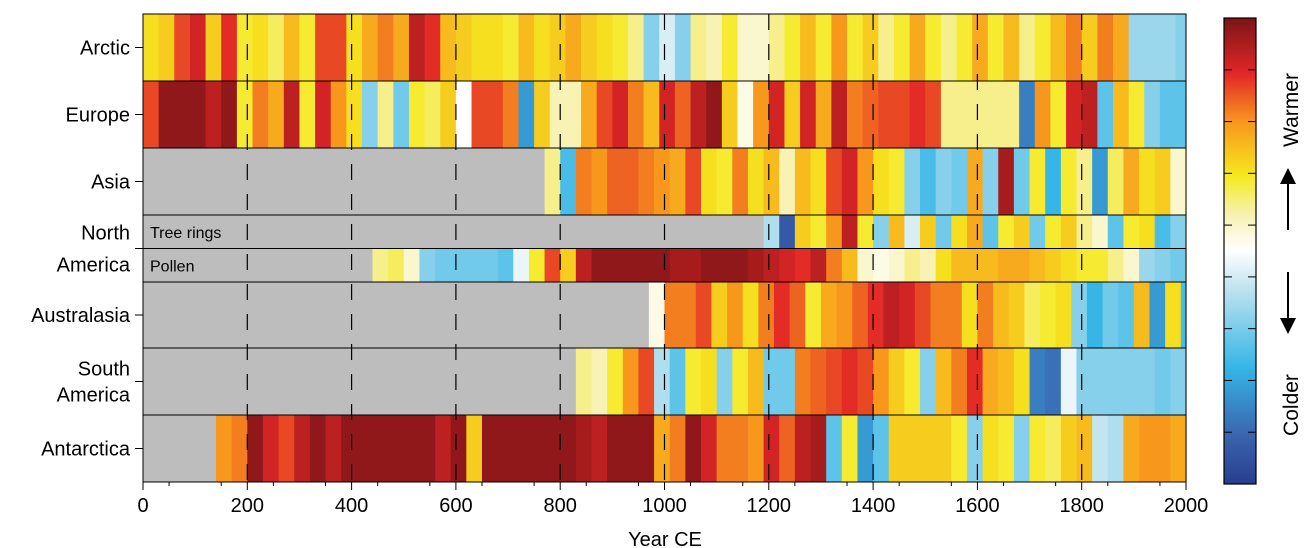 Image resolution: width=1306 pixels, height=548 pixels. I want to click on cell-antarctica-1970, so click(1178, 448).